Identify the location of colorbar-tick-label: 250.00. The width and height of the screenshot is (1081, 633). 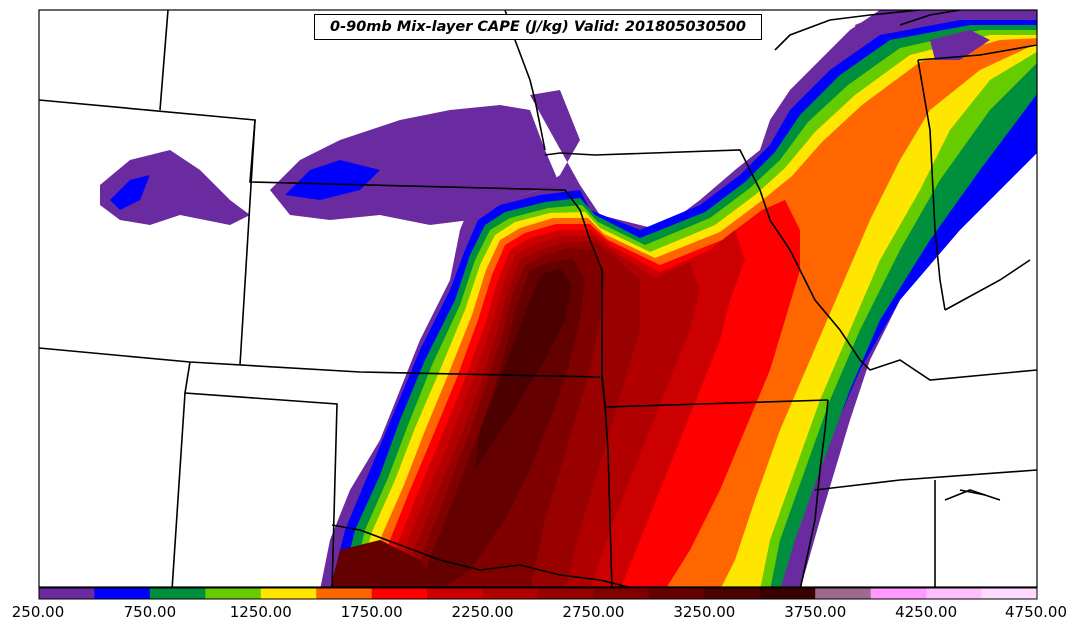
(38, 612).